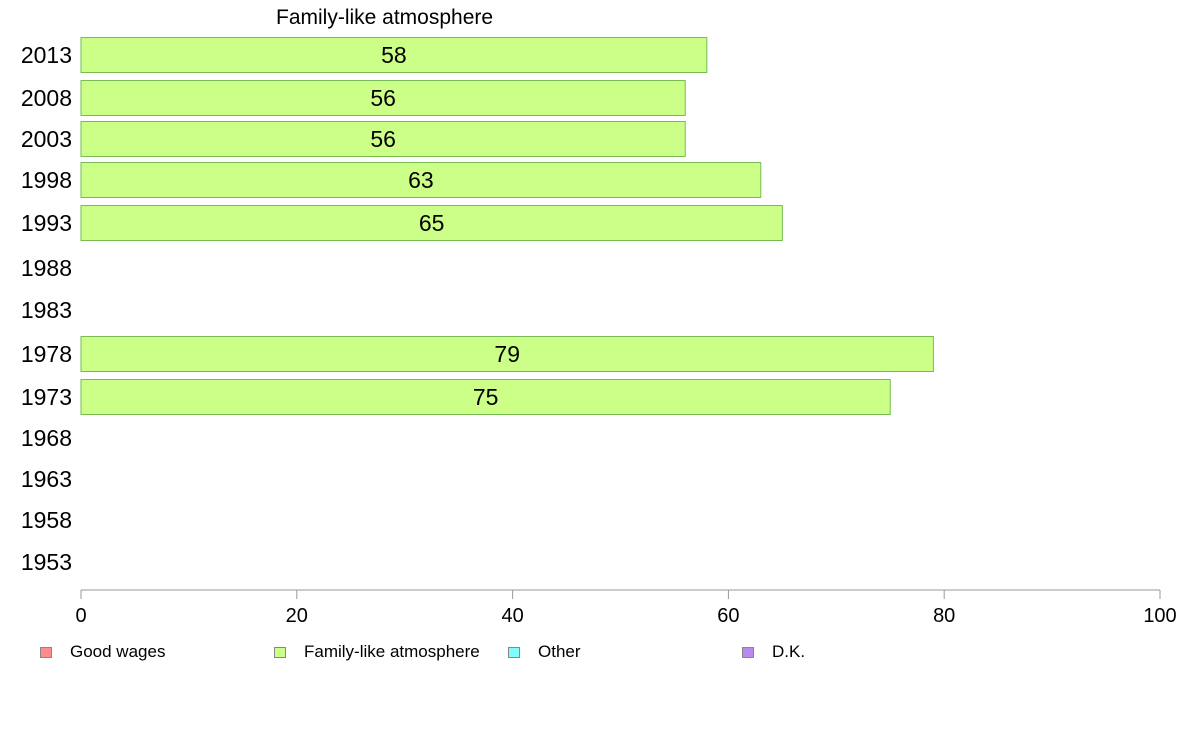 The width and height of the screenshot is (1188, 736). I want to click on legend-item-dk: D.K., so click(773, 652).